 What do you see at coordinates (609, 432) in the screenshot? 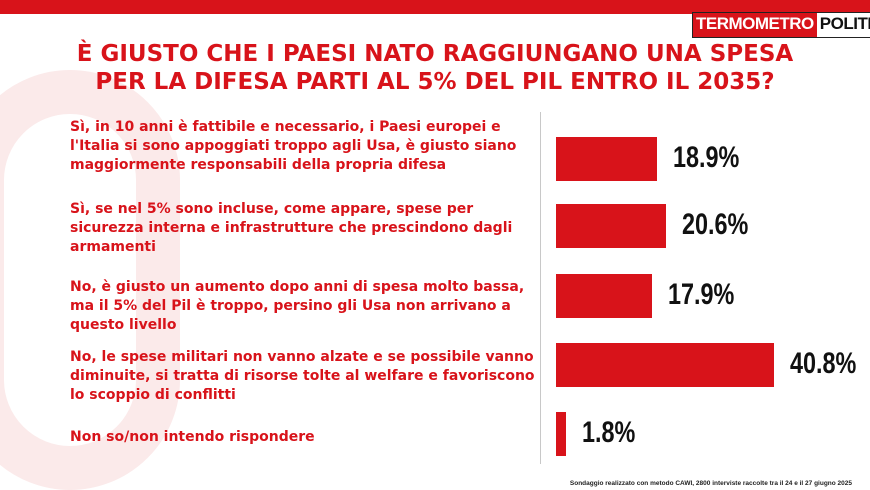
I see `value-label: 1.8%` at bounding box center [609, 432].